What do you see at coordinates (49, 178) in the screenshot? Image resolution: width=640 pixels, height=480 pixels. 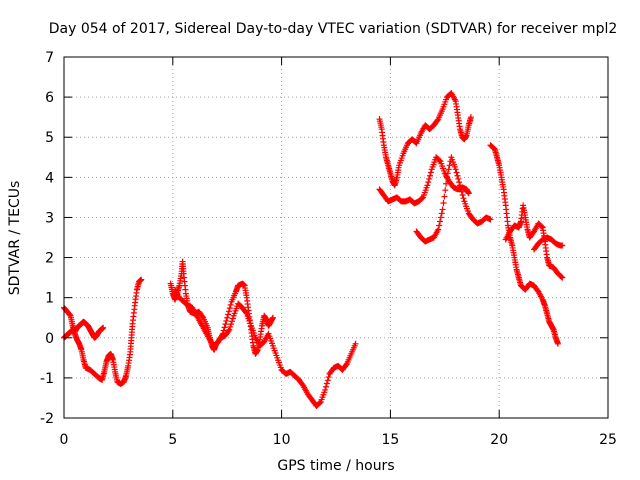 I see `y-tick-label: 4` at bounding box center [49, 178].